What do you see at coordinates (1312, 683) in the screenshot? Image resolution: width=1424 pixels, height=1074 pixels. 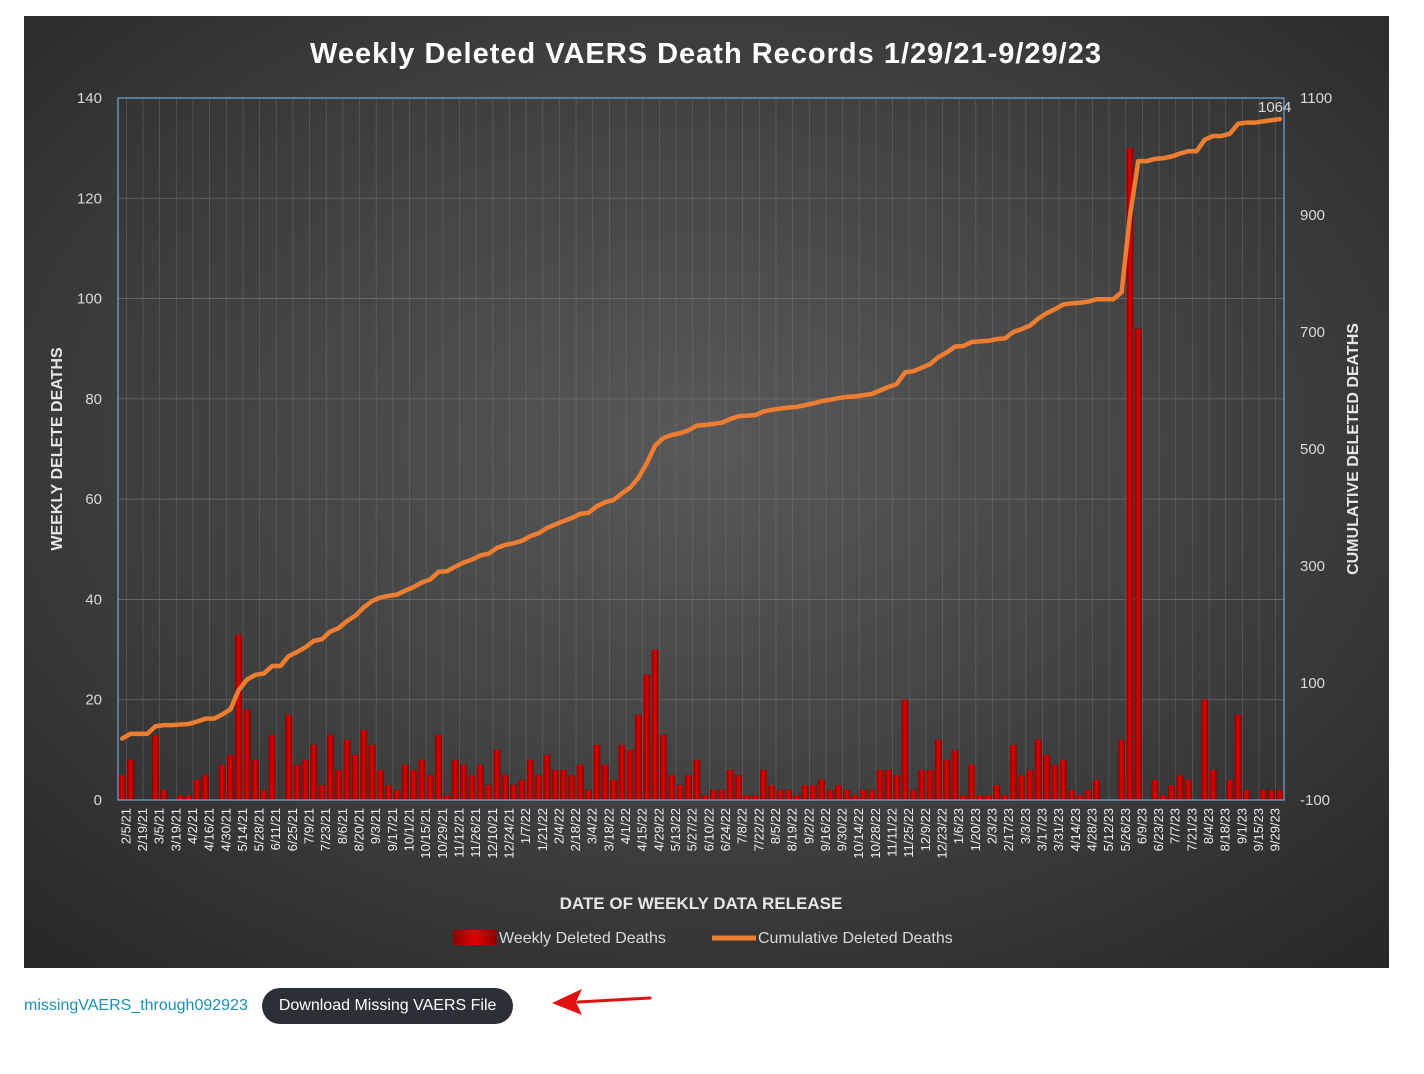 I see `y-right-tick-1: 100` at bounding box center [1312, 683].